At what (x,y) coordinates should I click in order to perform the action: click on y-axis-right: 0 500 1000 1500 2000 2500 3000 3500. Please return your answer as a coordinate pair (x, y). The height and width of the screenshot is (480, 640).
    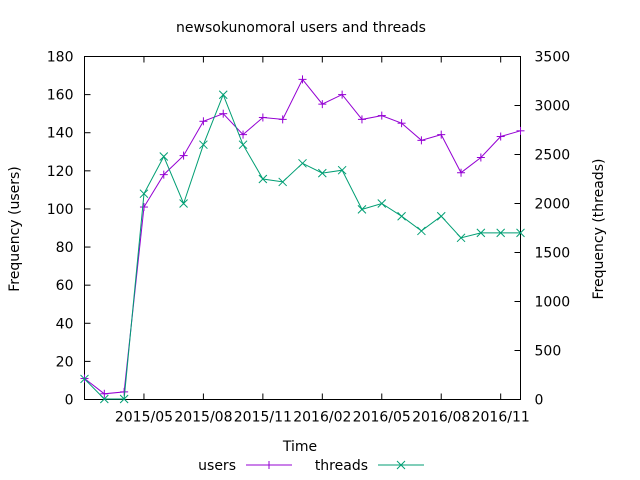
    Looking at the image, I should click on (542, 229).